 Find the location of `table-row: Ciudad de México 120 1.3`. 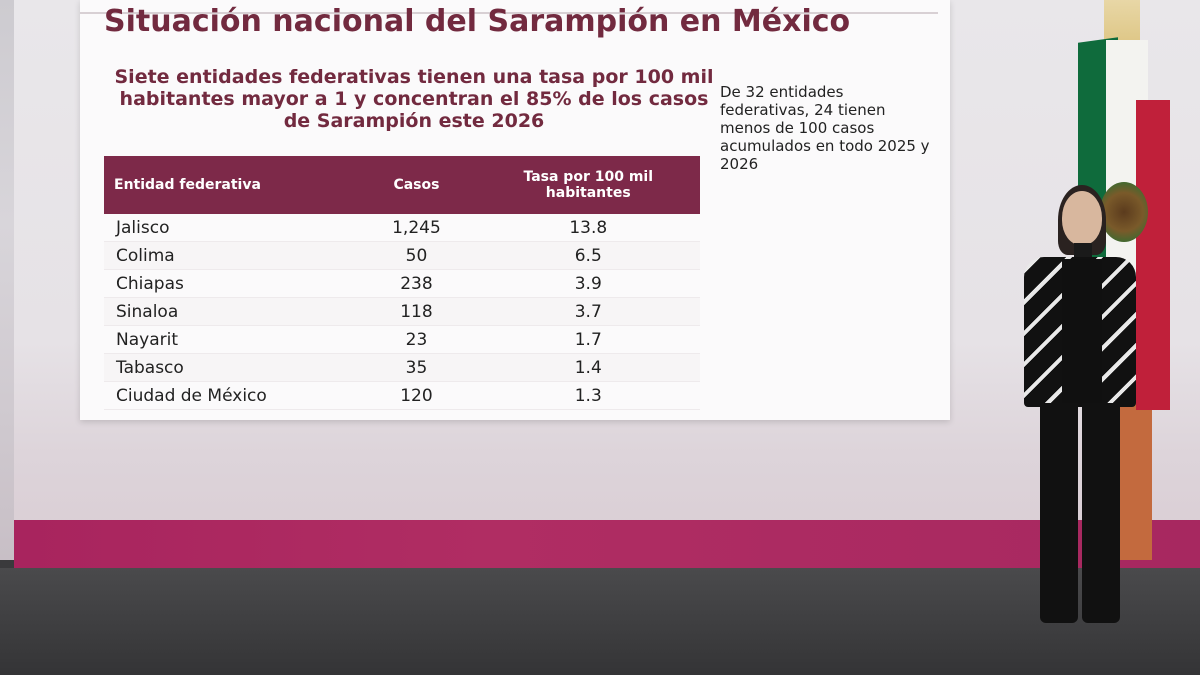

table-row: Ciudad de México 120 1.3 is located at coordinates (402, 395).